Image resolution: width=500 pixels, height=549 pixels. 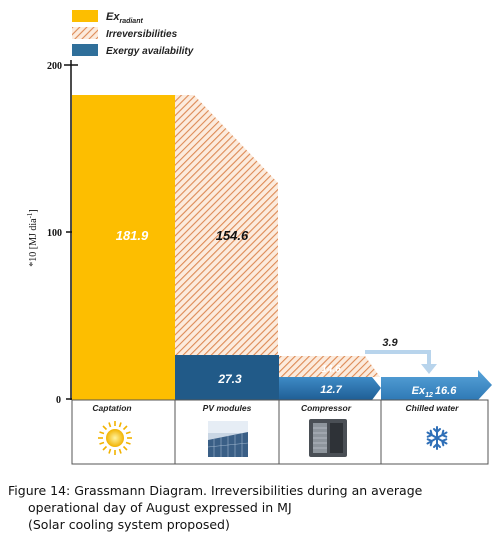 What do you see at coordinates (123, 247) in the screenshot?
I see `captation-radiant-bar` at bounding box center [123, 247].